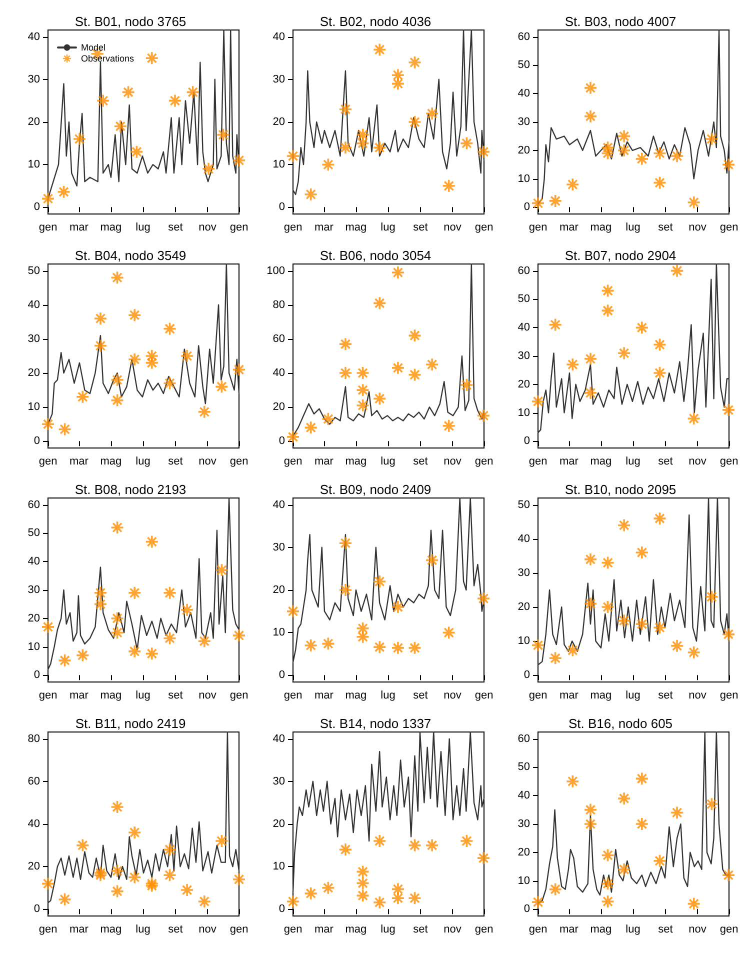 The image size is (751, 954). Describe the element at coordinates (620, 21) in the screenshot. I see `chart-title: St. B03, nodo 4007` at that location.